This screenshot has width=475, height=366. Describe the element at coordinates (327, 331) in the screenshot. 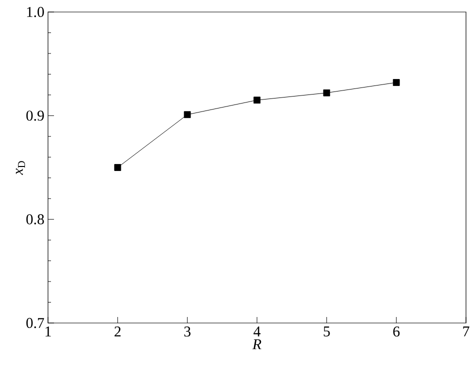

I see `x-tick-label: 5` at that location.